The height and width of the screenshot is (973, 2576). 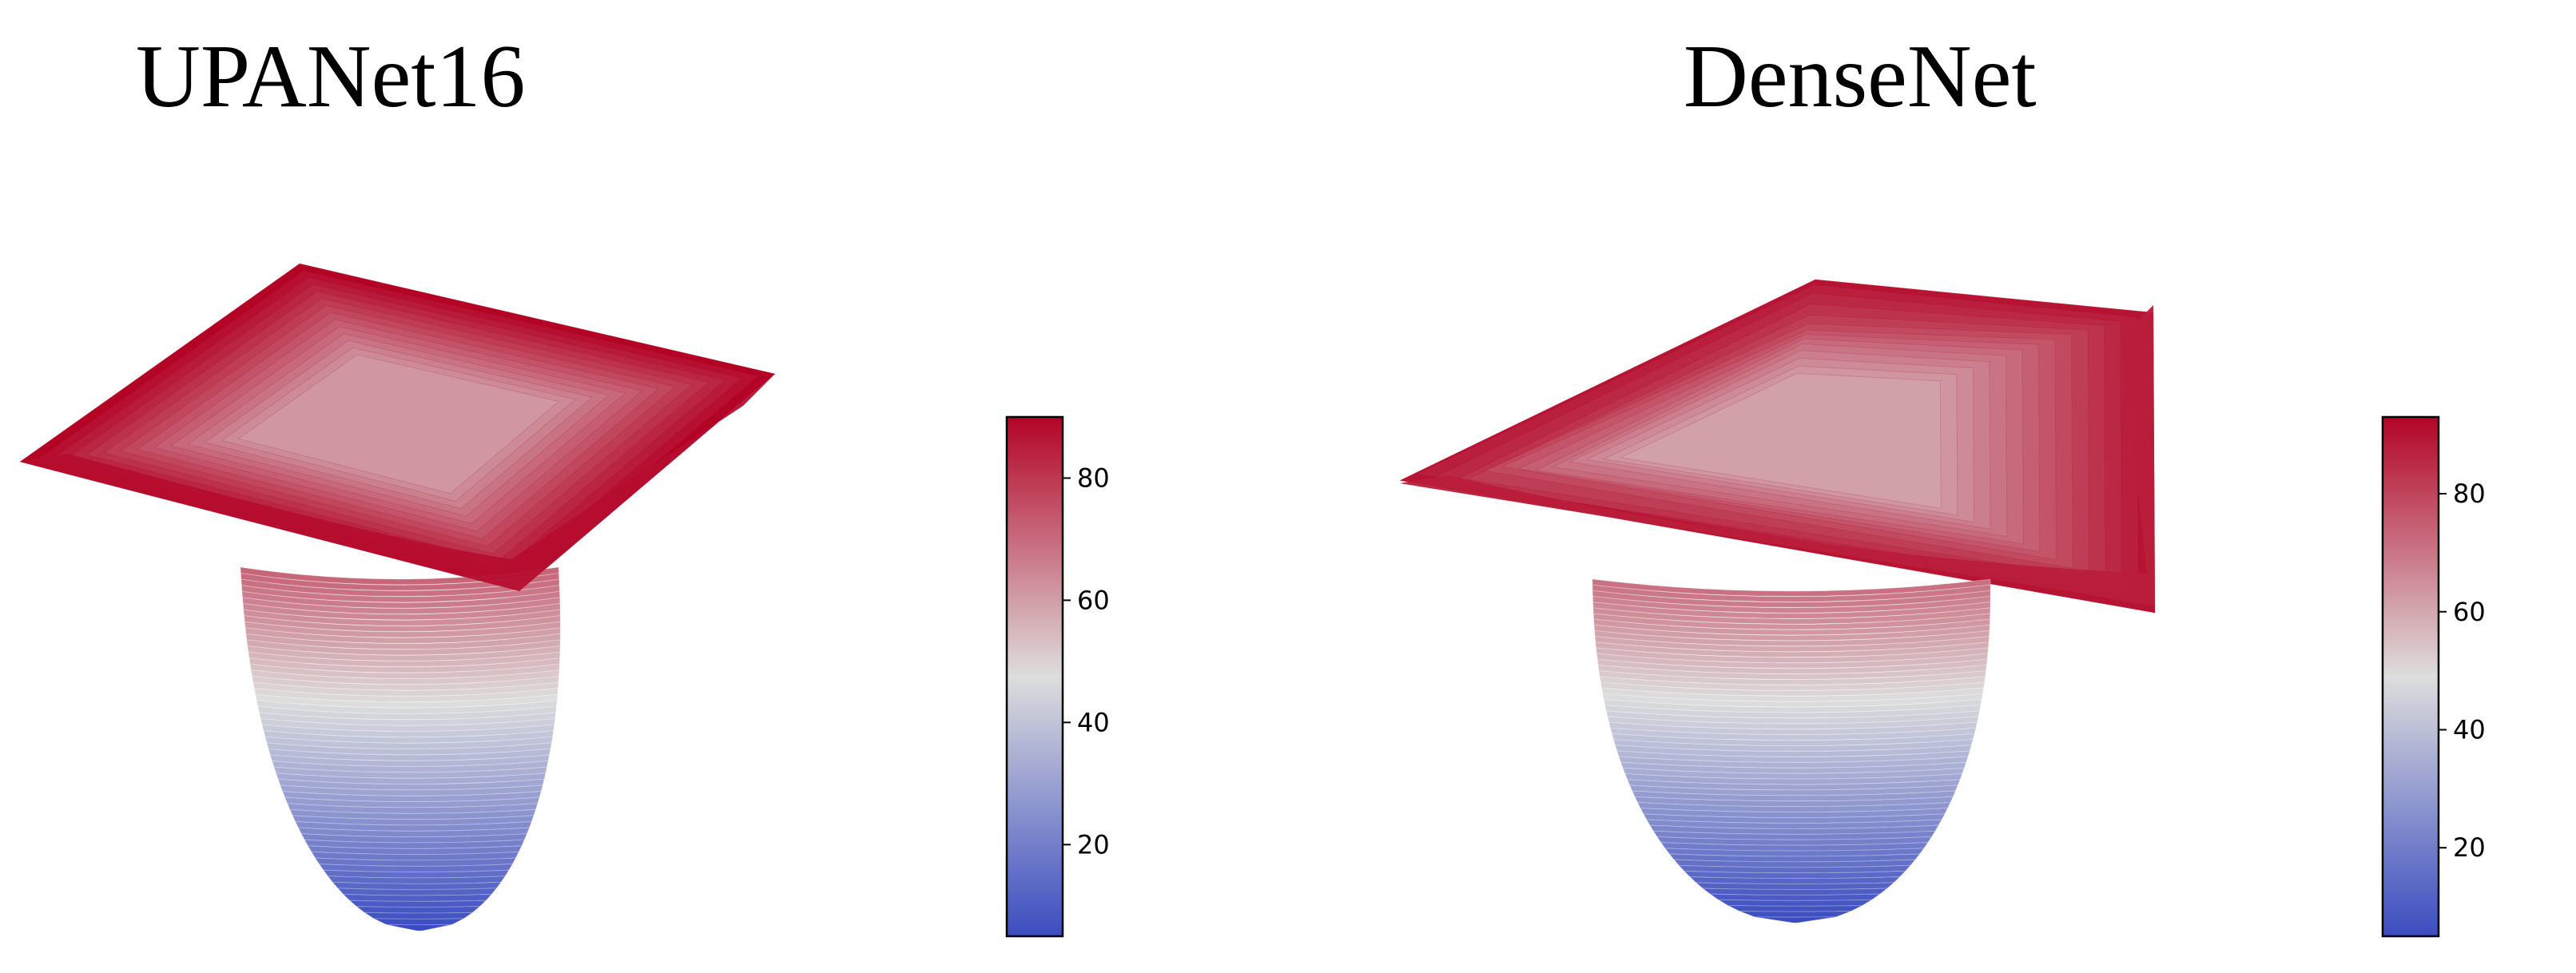 What do you see at coordinates (1860, 76) in the screenshot?
I see `chart-title: DenseNet` at bounding box center [1860, 76].